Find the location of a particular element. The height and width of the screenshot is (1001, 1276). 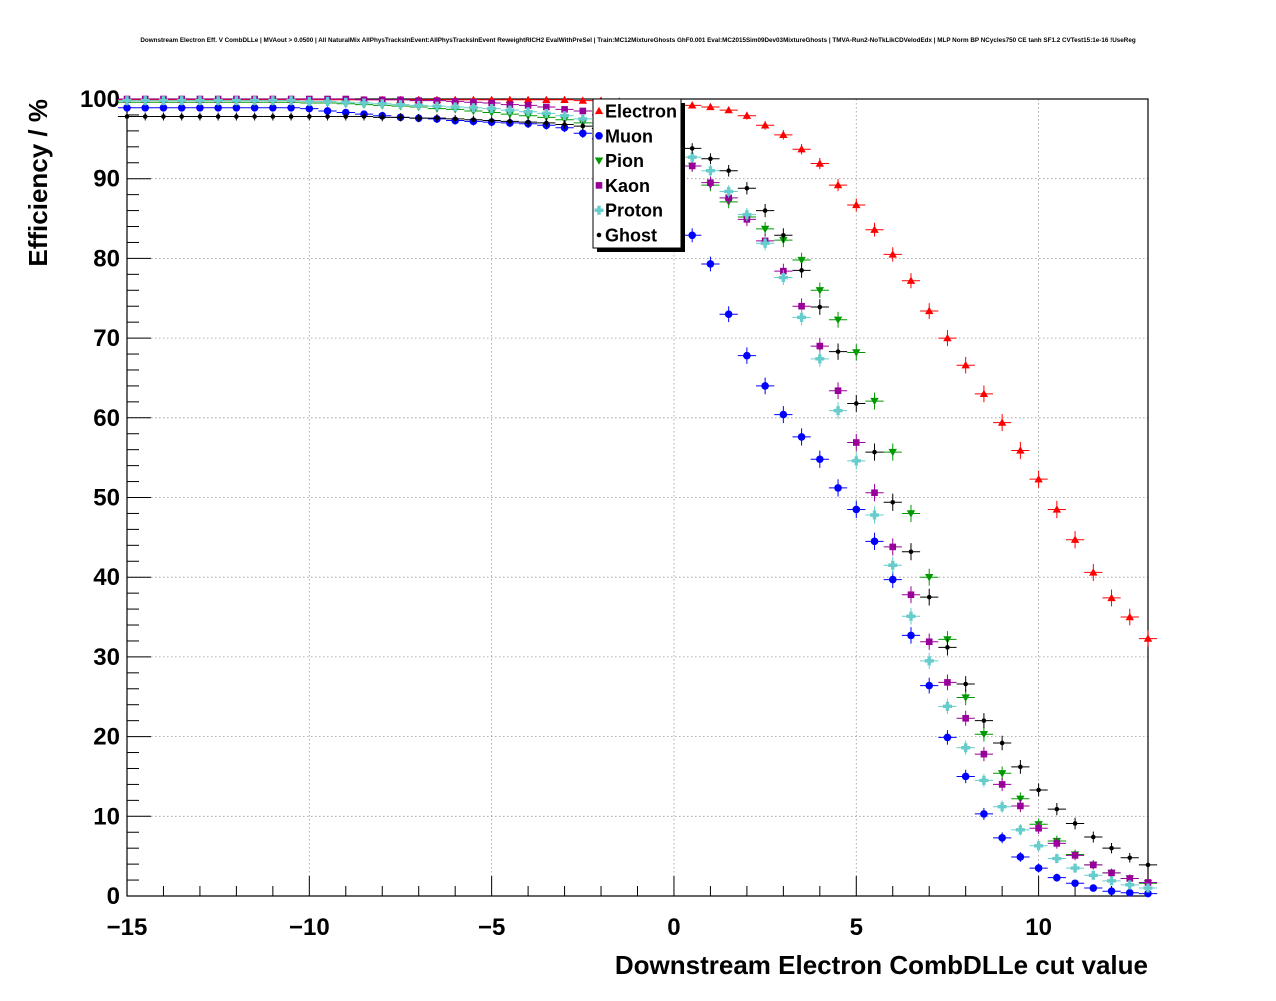

y-tick-label: 100 is located at coordinates (100, 99).